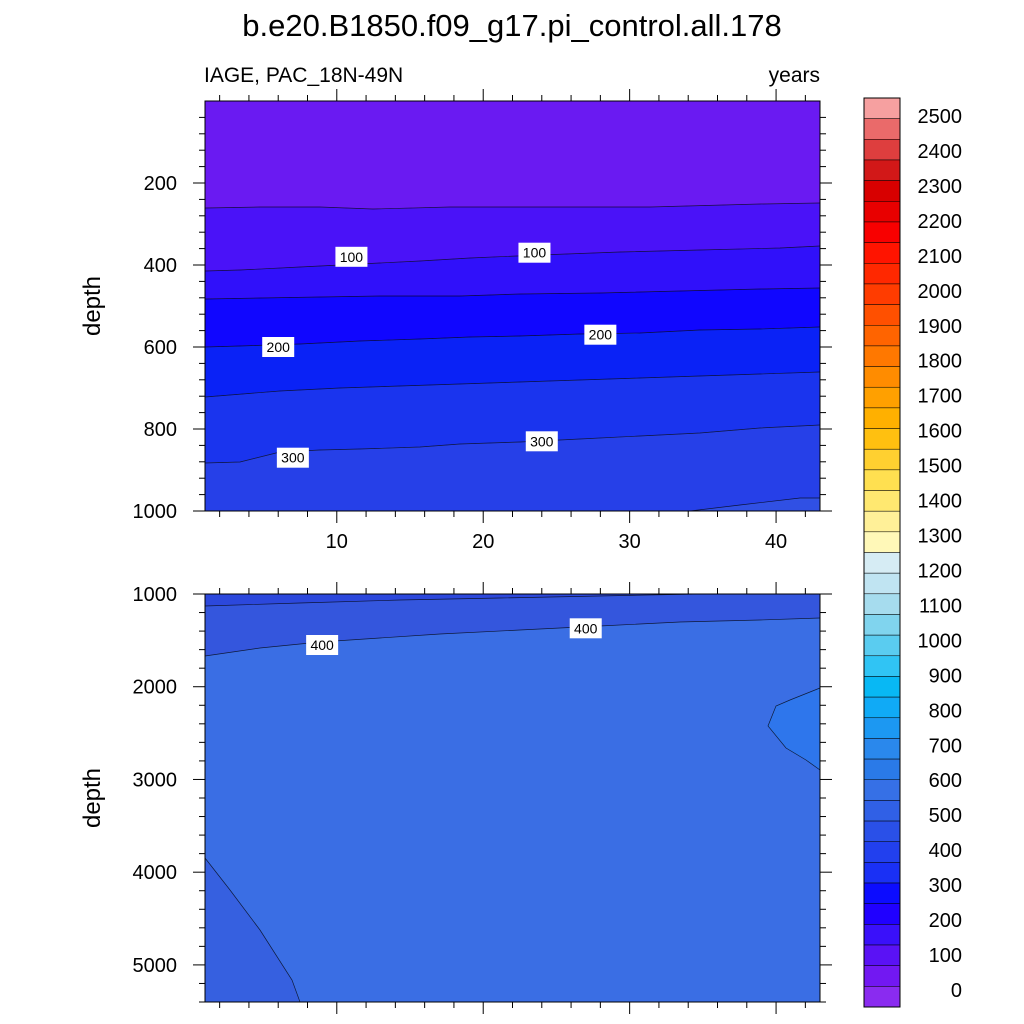 The height and width of the screenshot is (1024, 1024). Describe the element at coordinates (337, 542) in the screenshot. I see `x-tick-label: 10` at that location.